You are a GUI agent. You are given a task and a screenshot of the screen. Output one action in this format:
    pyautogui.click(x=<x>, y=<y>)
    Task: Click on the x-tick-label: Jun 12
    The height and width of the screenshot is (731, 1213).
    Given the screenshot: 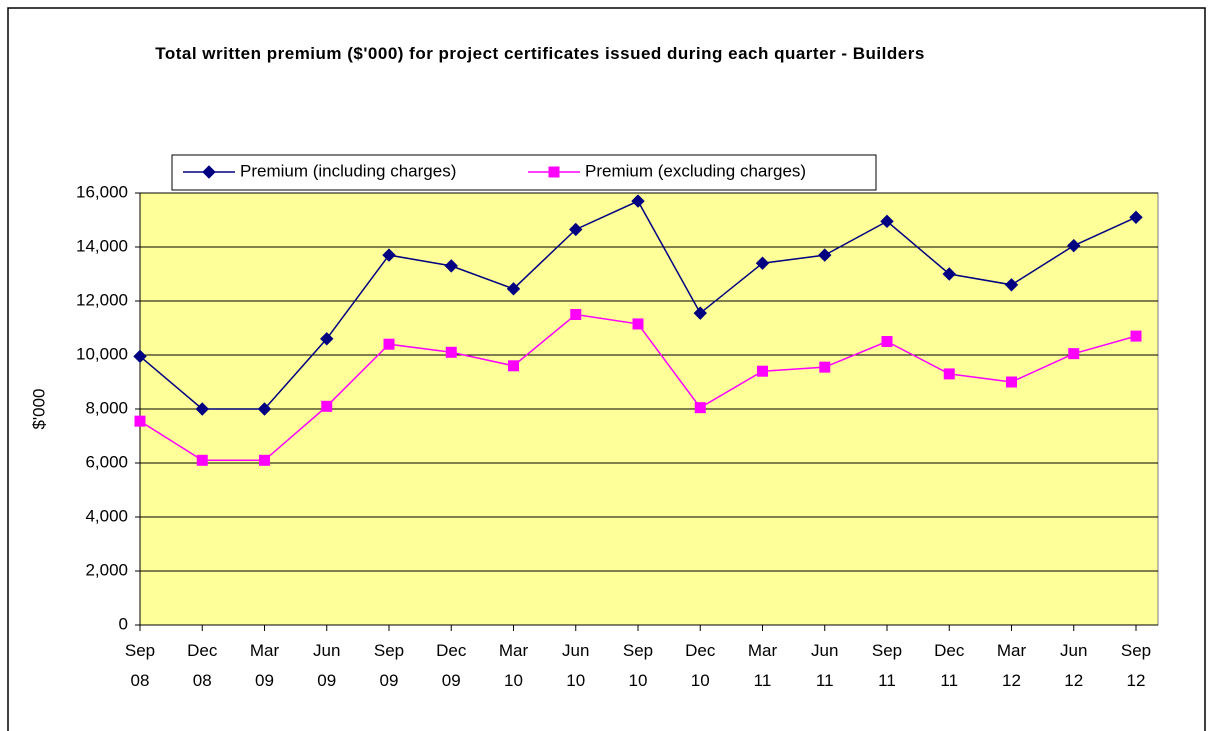 What is the action you would take?
    pyautogui.click(x=1074, y=665)
    